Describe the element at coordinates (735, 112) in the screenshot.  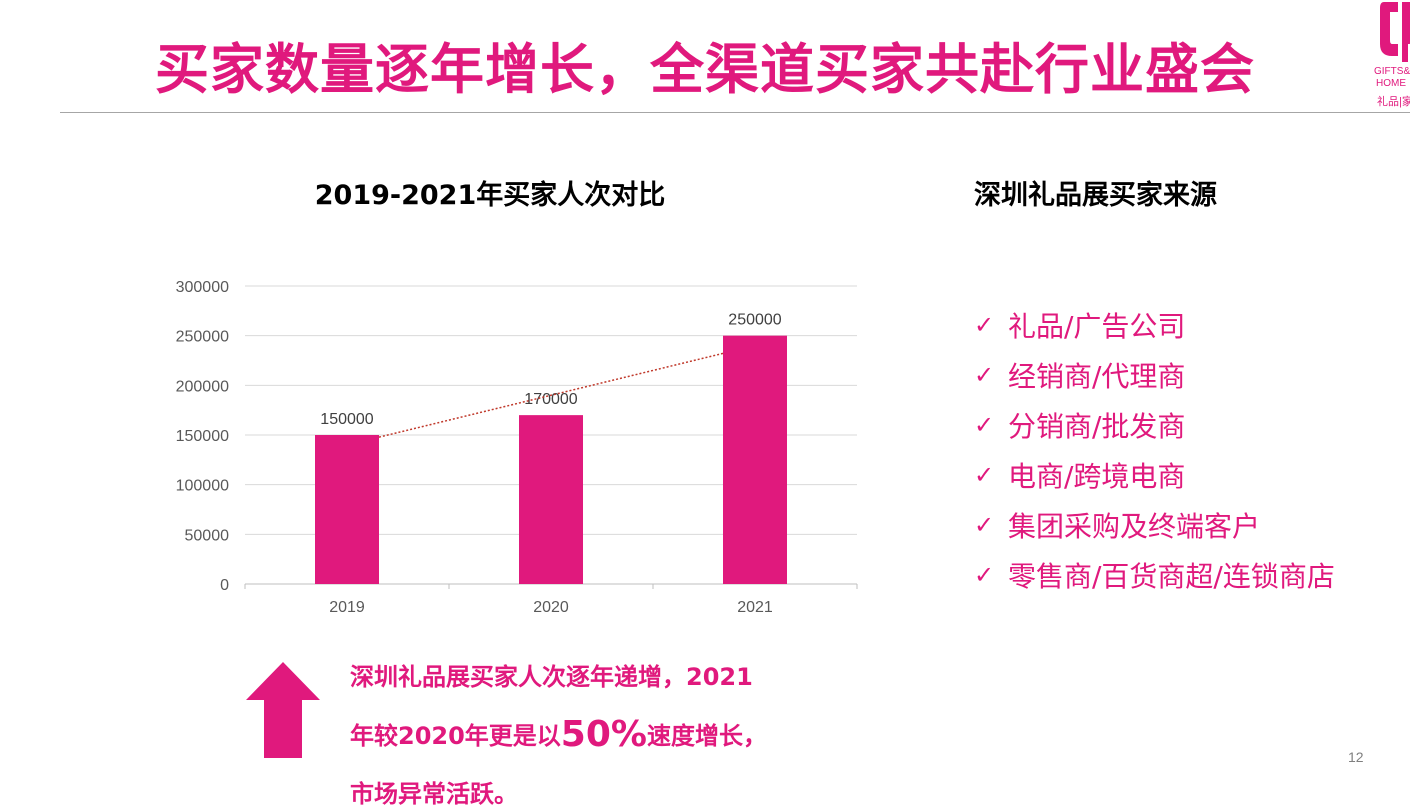
I see `title-divider` at that location.